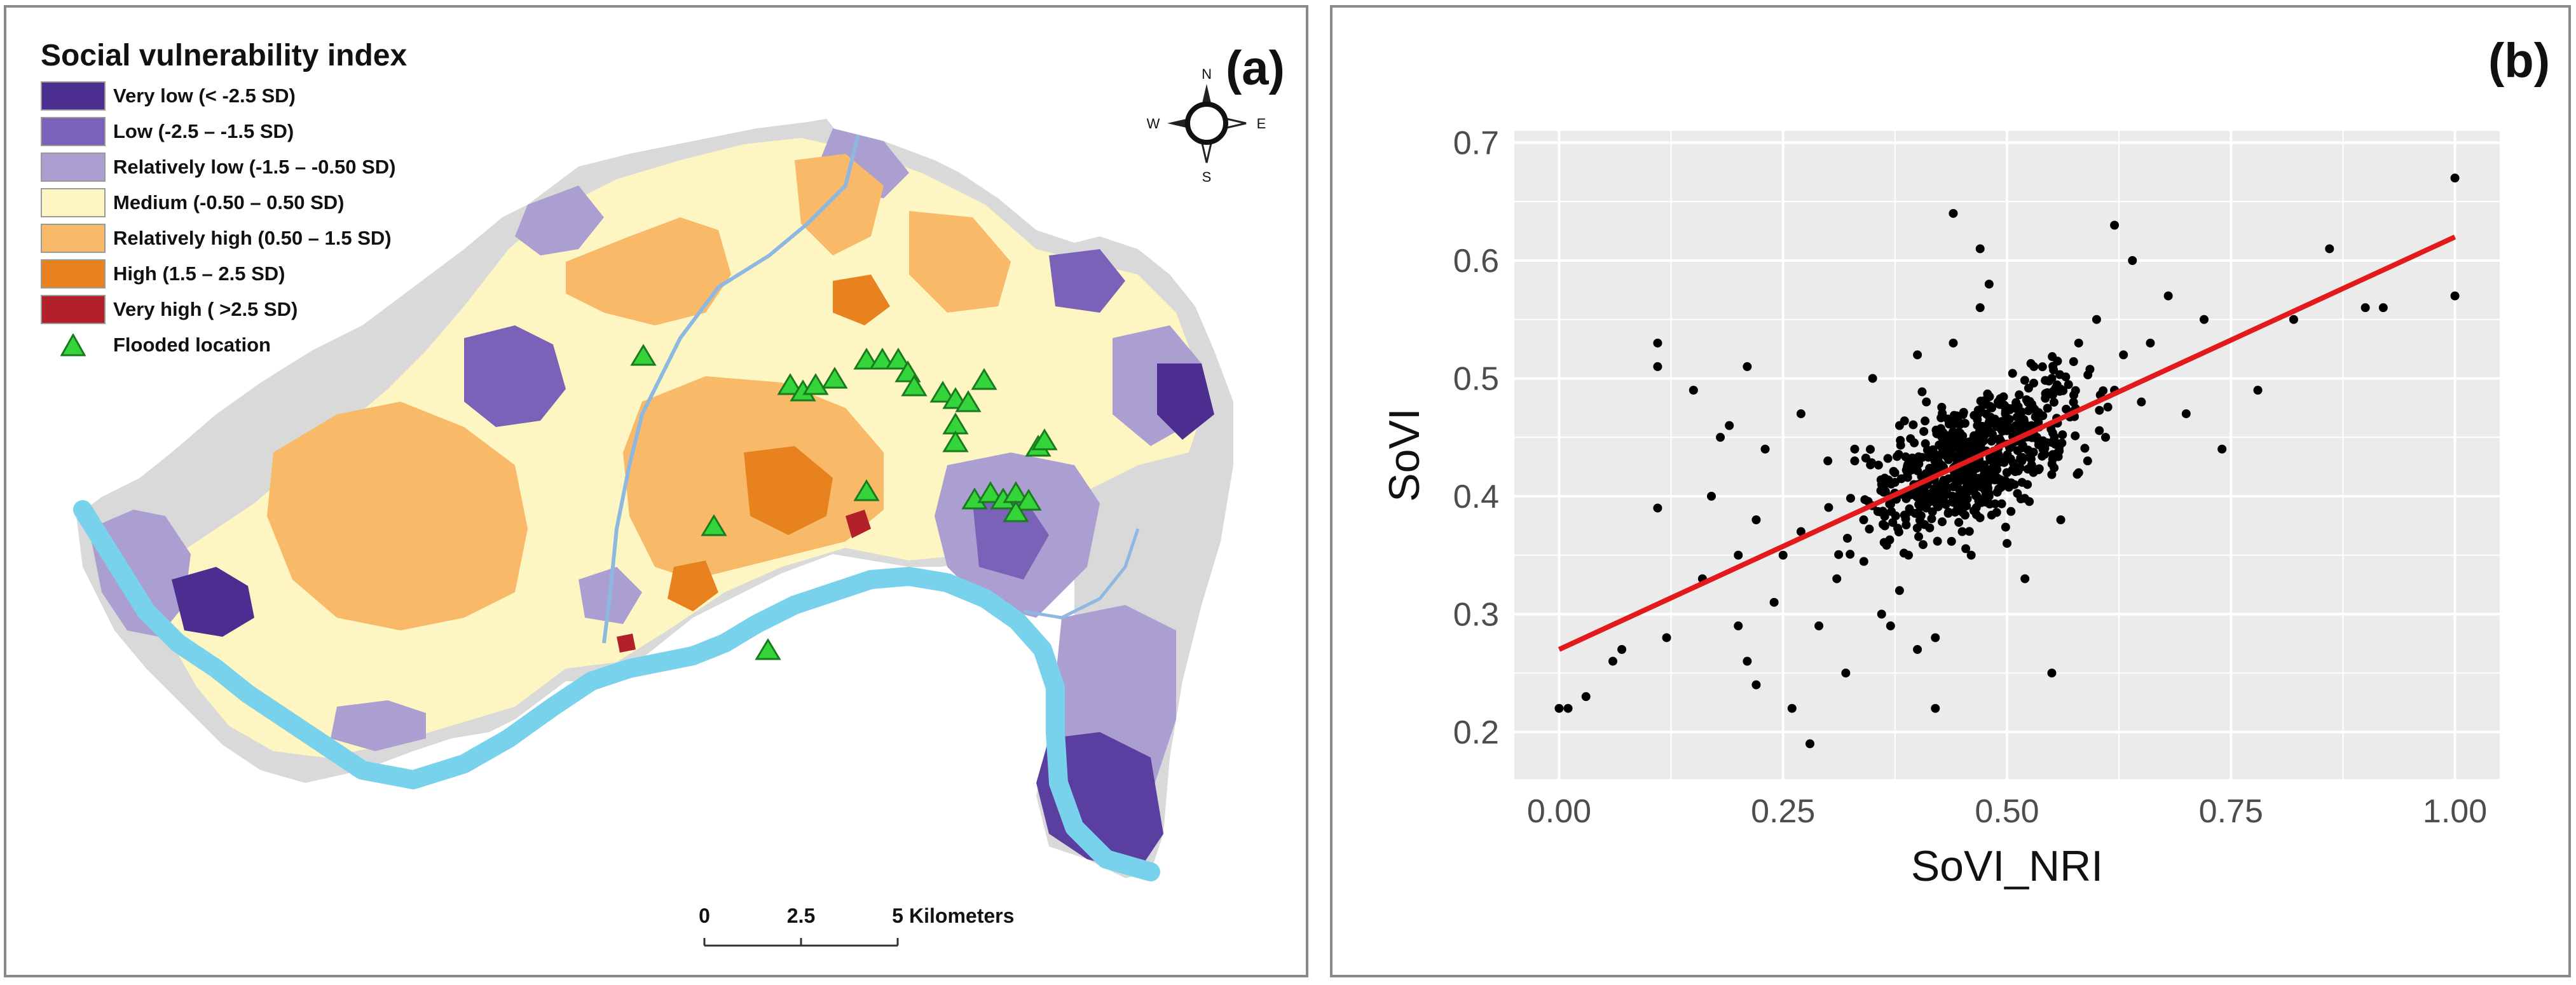 The width and height of the screenshot is (2576, 985). I want to click on zone-low-east, so click(1011, 538).